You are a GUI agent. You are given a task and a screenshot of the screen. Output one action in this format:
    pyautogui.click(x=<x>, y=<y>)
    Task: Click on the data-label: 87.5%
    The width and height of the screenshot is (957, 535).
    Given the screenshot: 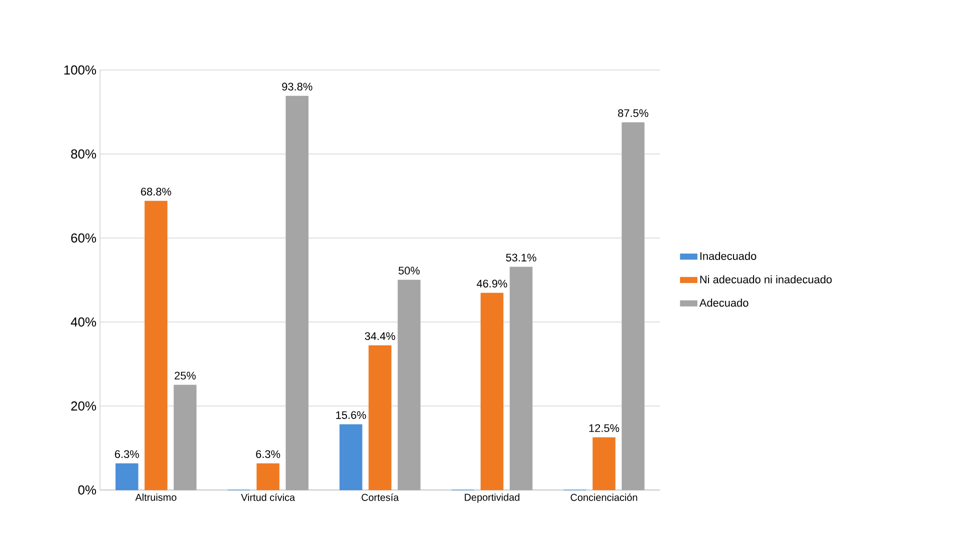 What is the action you would take?
    pyautogui.click(x=633, y=113)
    